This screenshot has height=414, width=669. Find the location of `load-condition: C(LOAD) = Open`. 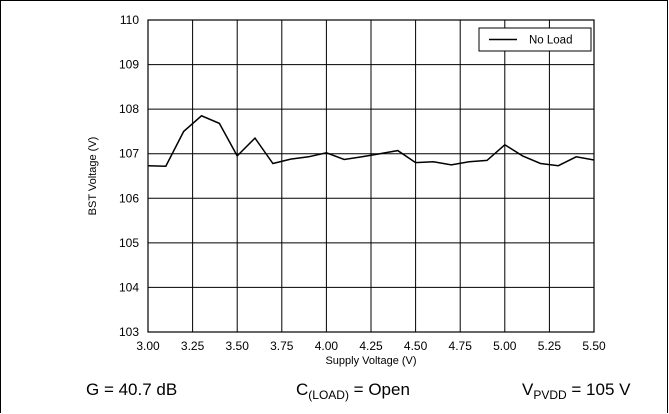

load-condition: C(LOAD) = Open is located at coordinates (353, 391).